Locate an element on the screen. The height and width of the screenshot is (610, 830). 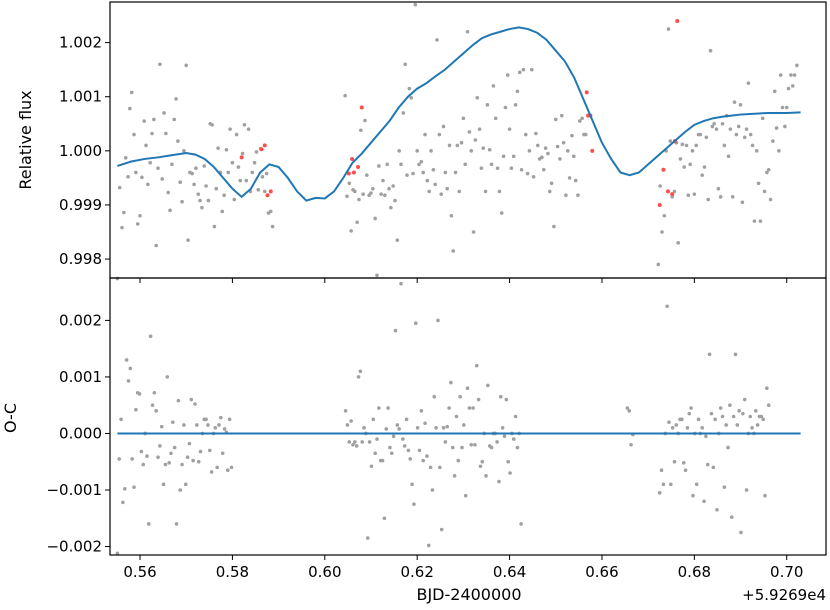
y-tick-label: −0.002 is located at coordinates (74, 547).